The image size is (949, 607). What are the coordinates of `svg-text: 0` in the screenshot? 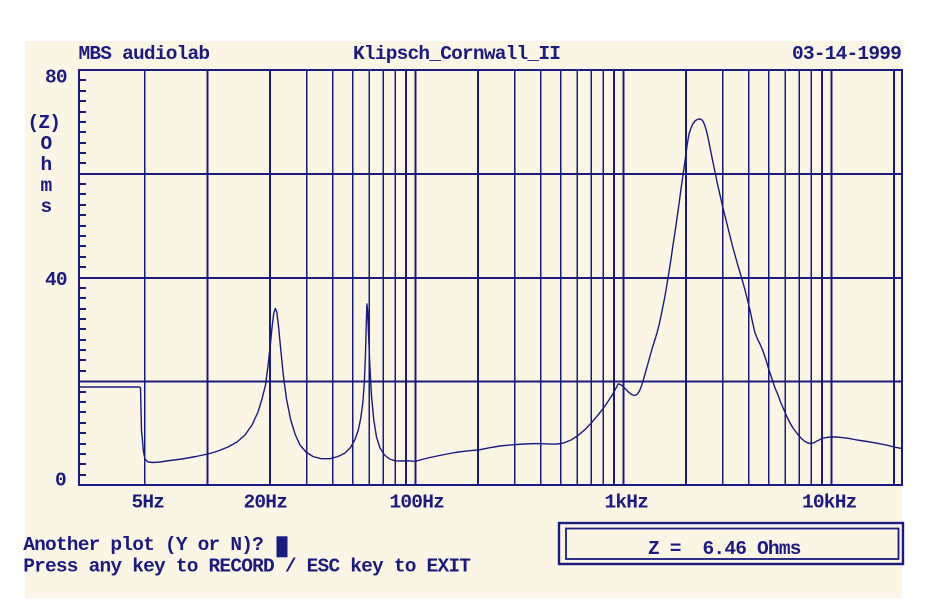 It's located at (60, 481).